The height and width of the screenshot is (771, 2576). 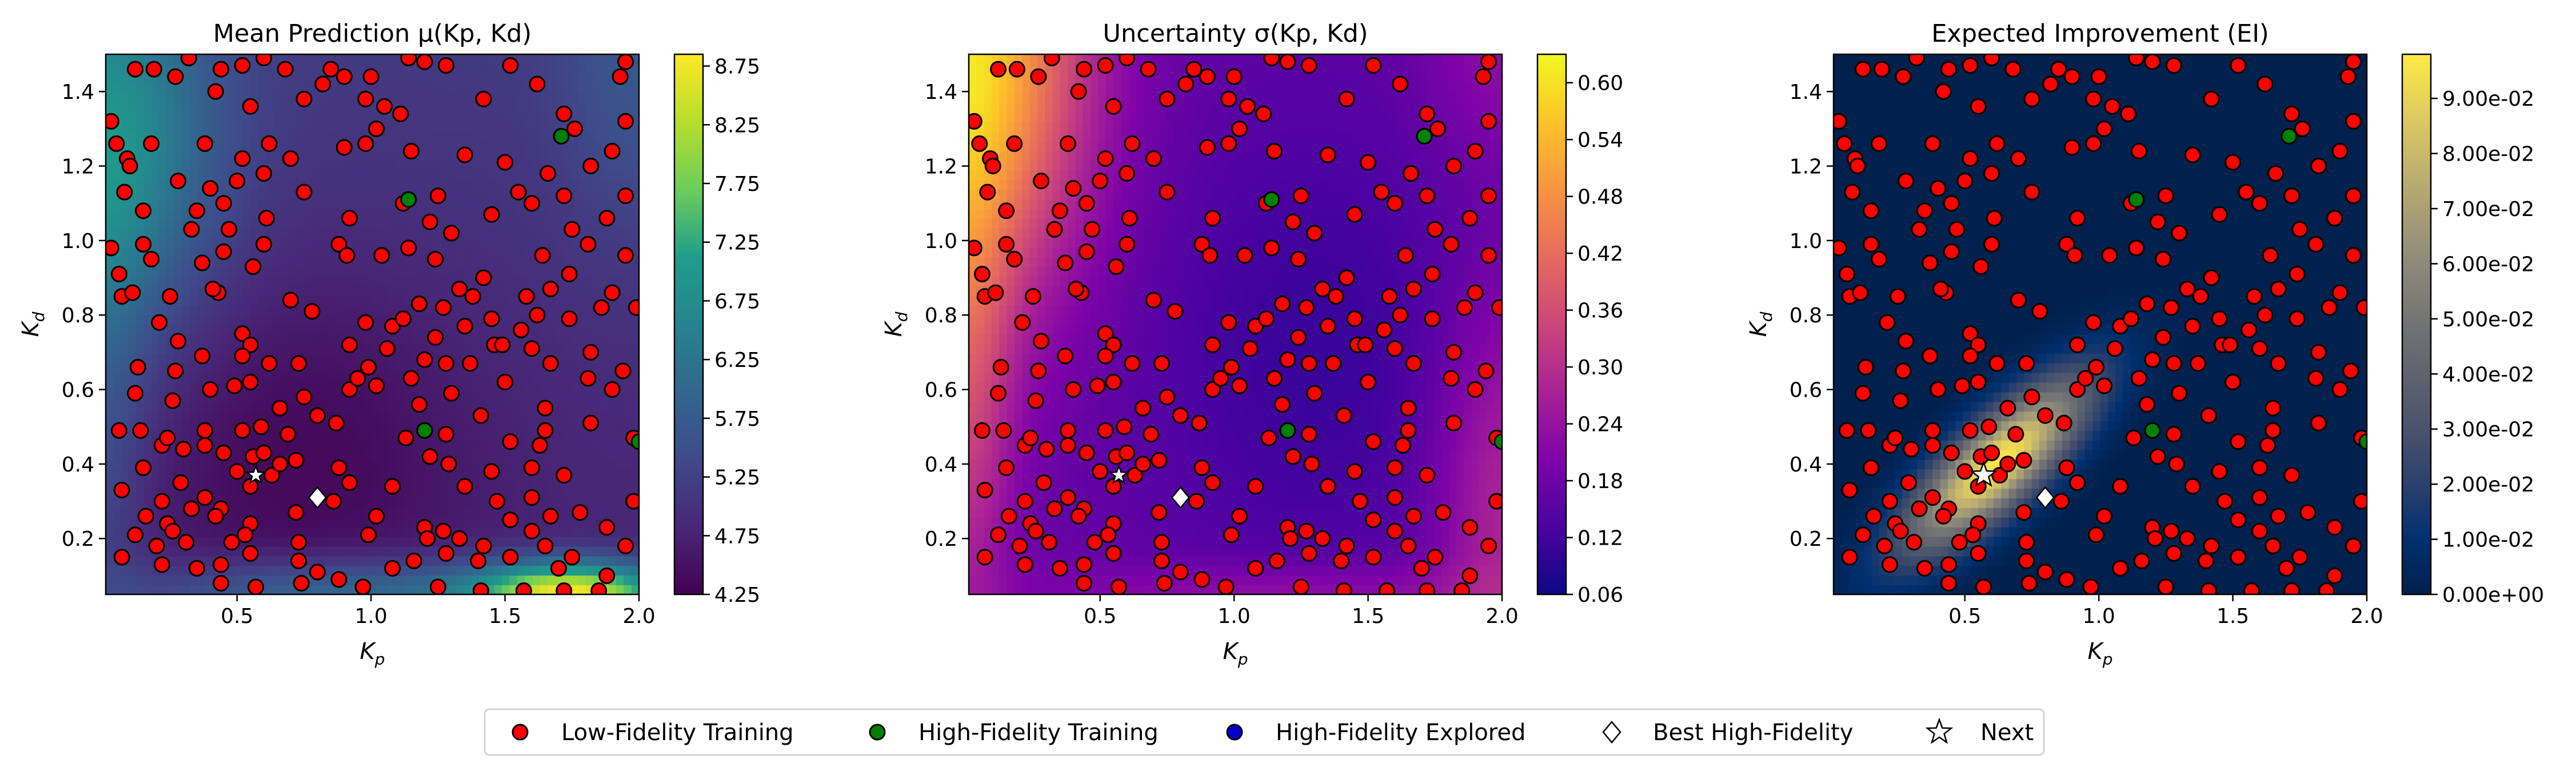 I want to click on x-tick-label: 0.5, so click(x=1964, y=616).